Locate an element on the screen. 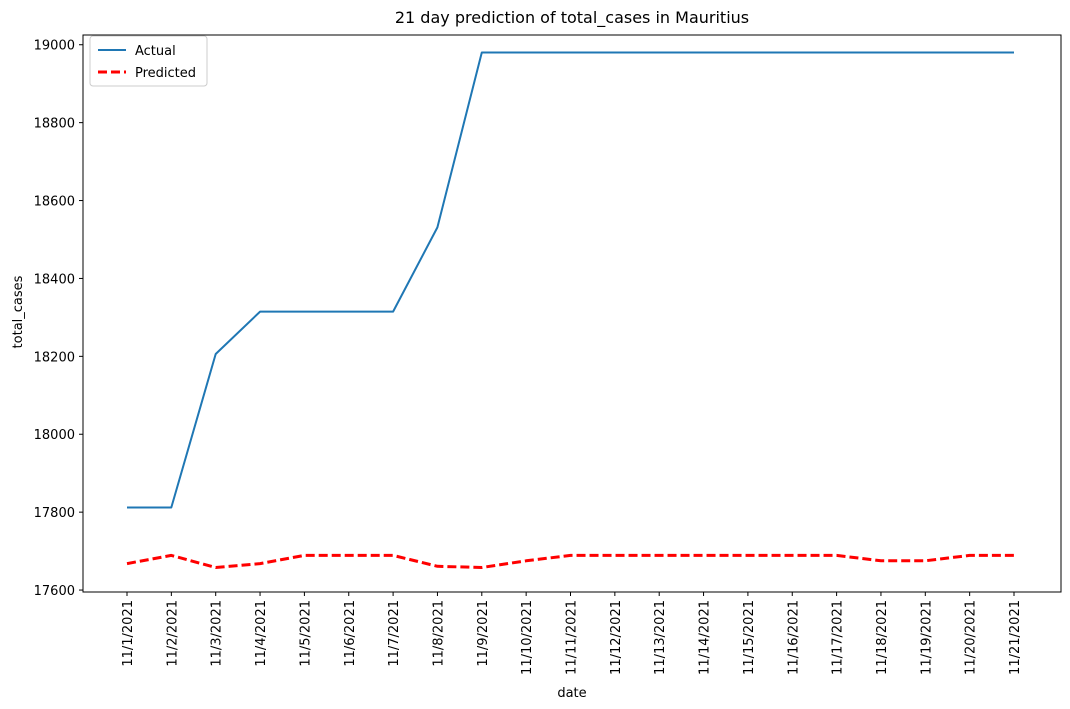  legend: Actual Predicted is located at coordinates (148, 61).